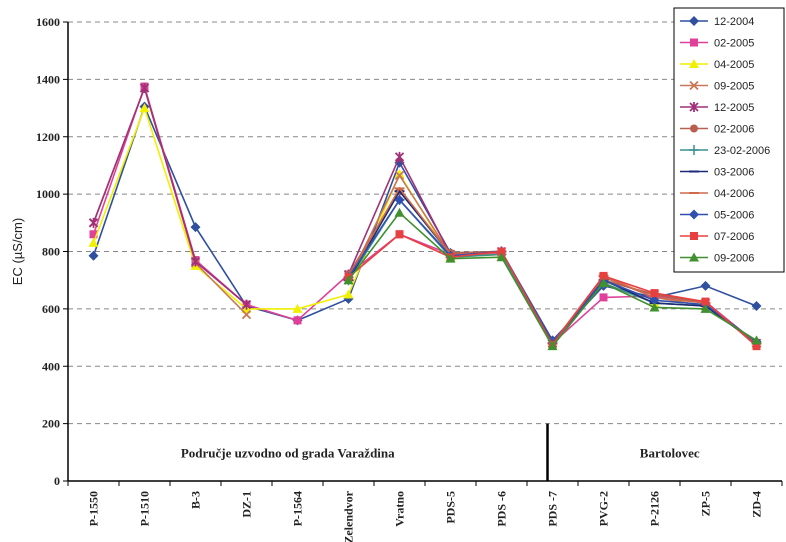 This screenshot has height=542, width=786. I want to click on legend-item: 09-2006, so click(717, 258).